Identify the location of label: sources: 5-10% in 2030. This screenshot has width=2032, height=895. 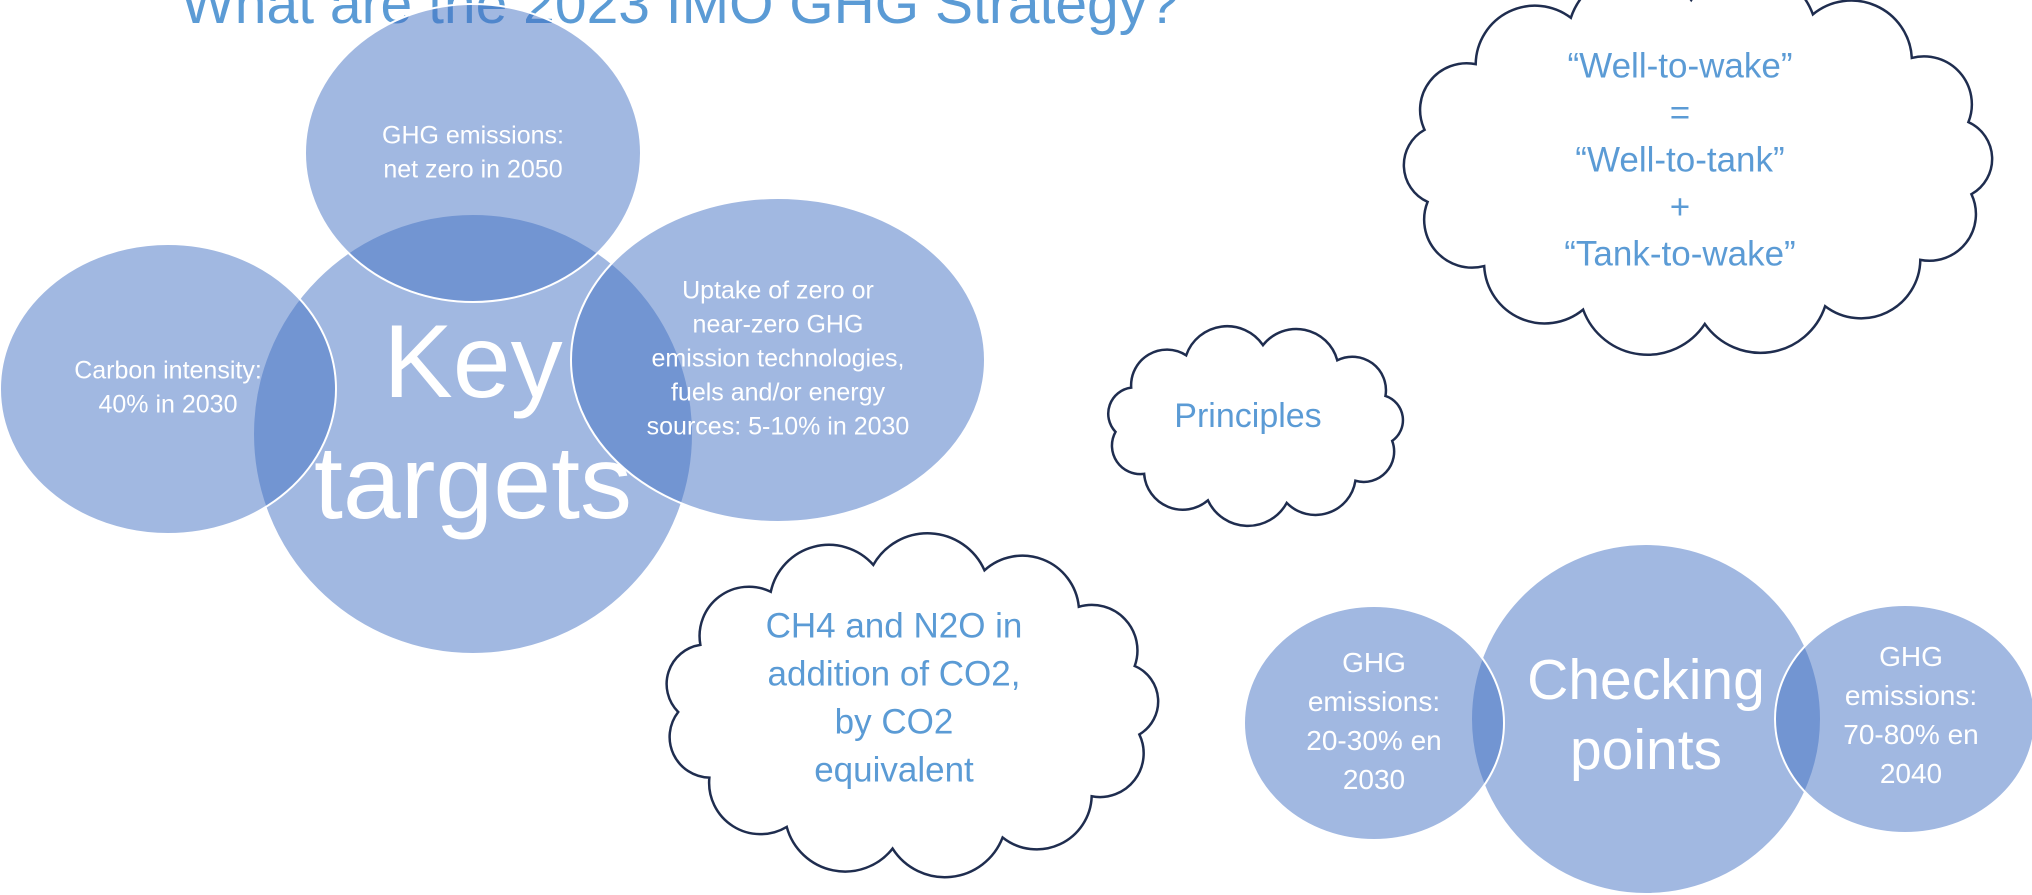
(778, 427).